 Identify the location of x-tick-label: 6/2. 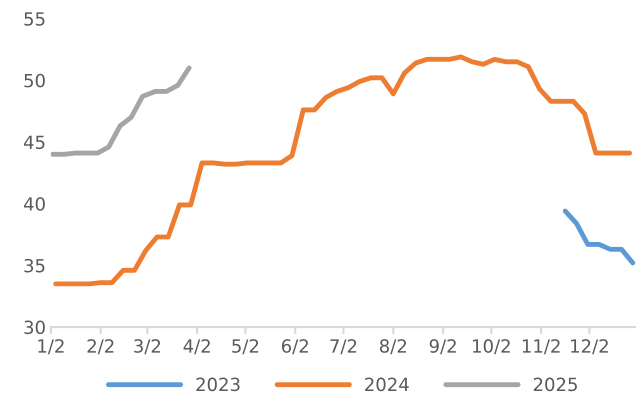
(295, 346).